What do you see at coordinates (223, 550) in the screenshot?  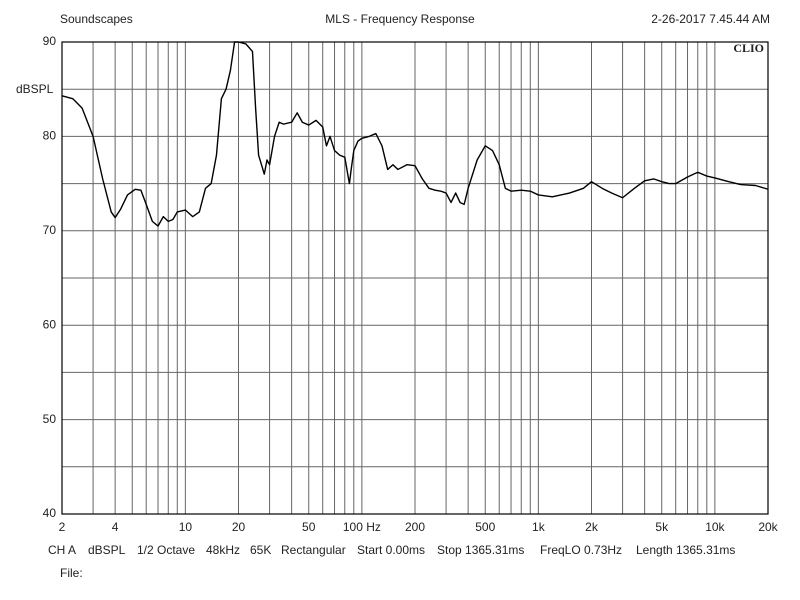 I see `footer-item: 48kHz` at bounding box center [223, 550].